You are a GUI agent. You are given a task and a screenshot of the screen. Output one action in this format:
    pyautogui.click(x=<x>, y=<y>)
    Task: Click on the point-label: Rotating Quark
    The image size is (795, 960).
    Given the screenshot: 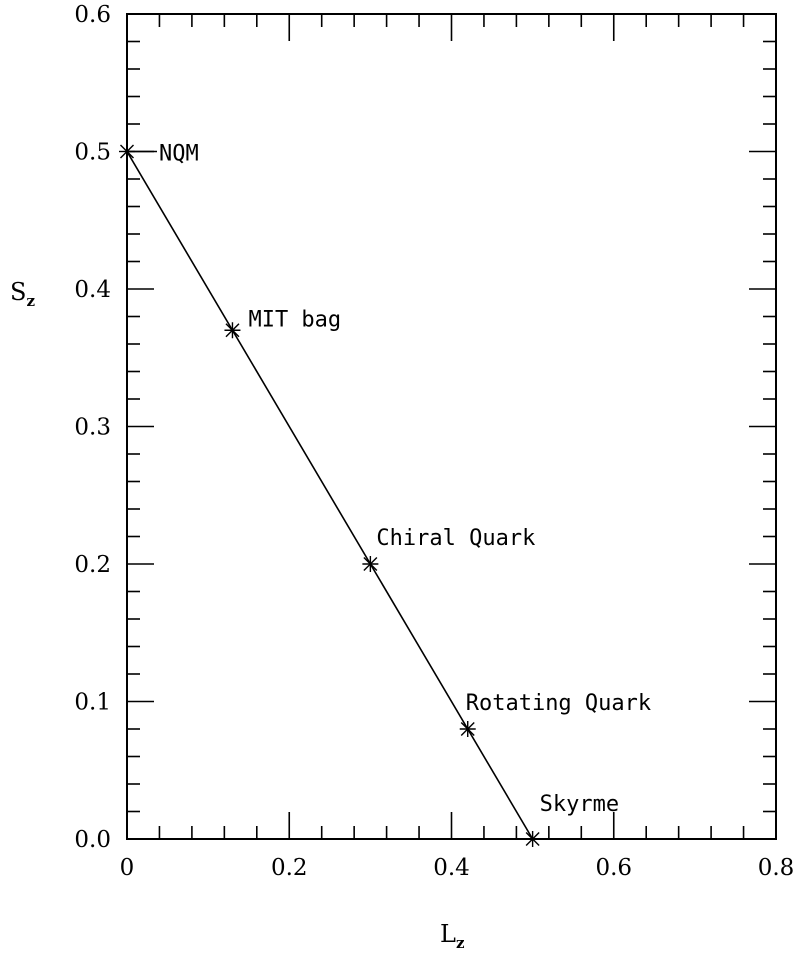 What is the action you would take?
    pyautogui.click(x=558, y=703)
    